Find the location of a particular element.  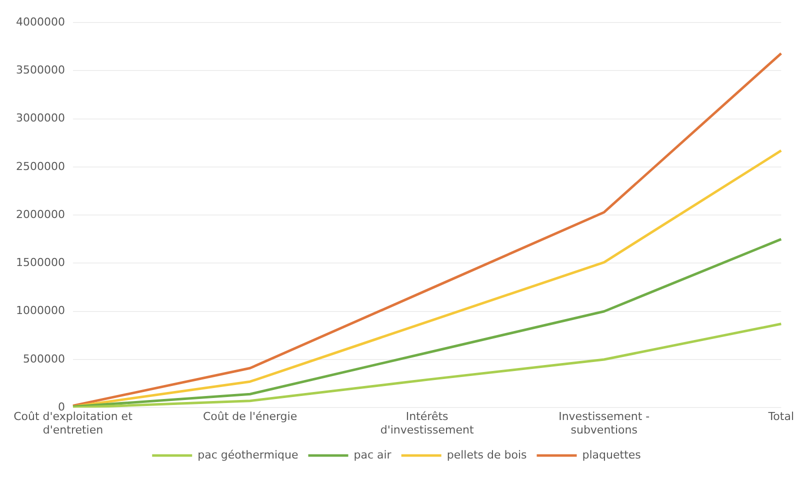

legend-label: plaquettes is located at coordinates (612, 455).